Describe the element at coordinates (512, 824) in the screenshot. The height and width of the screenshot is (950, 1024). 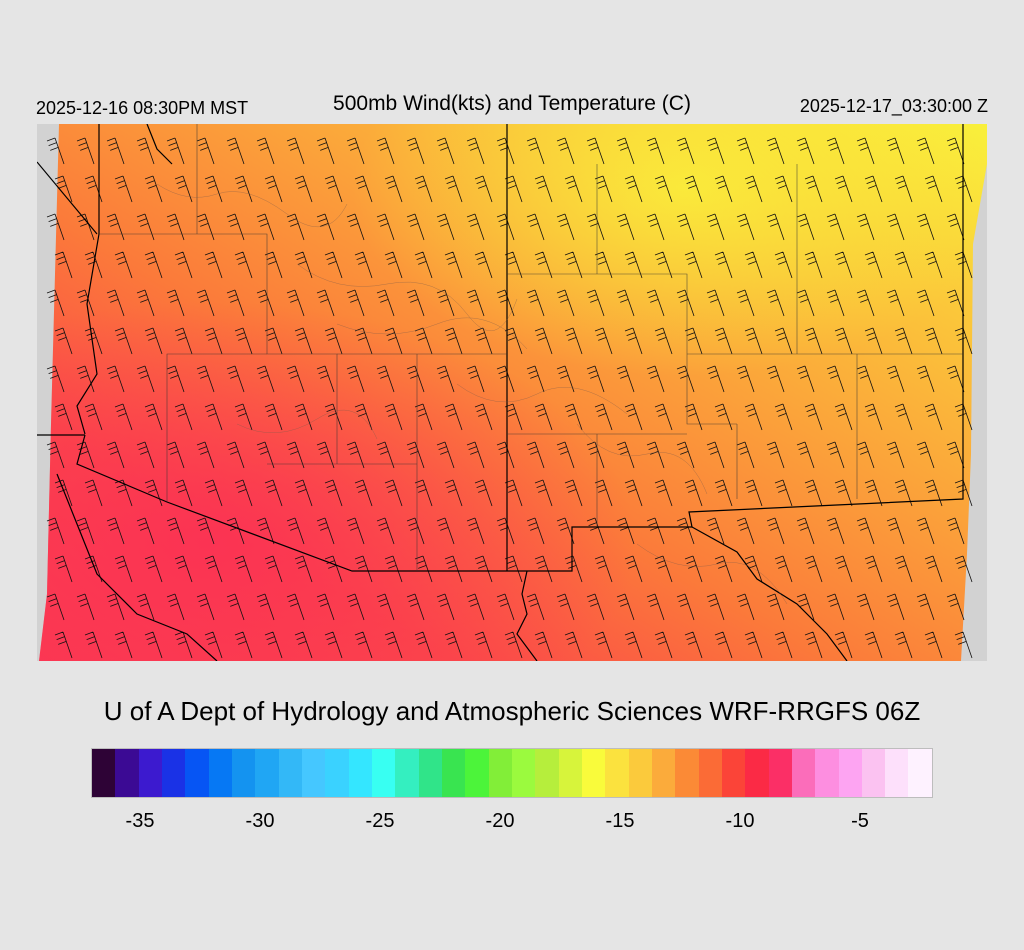
I see `colorbar-tick-labels: -35 -30 -25 -20 -15 -10 -5` at that location.